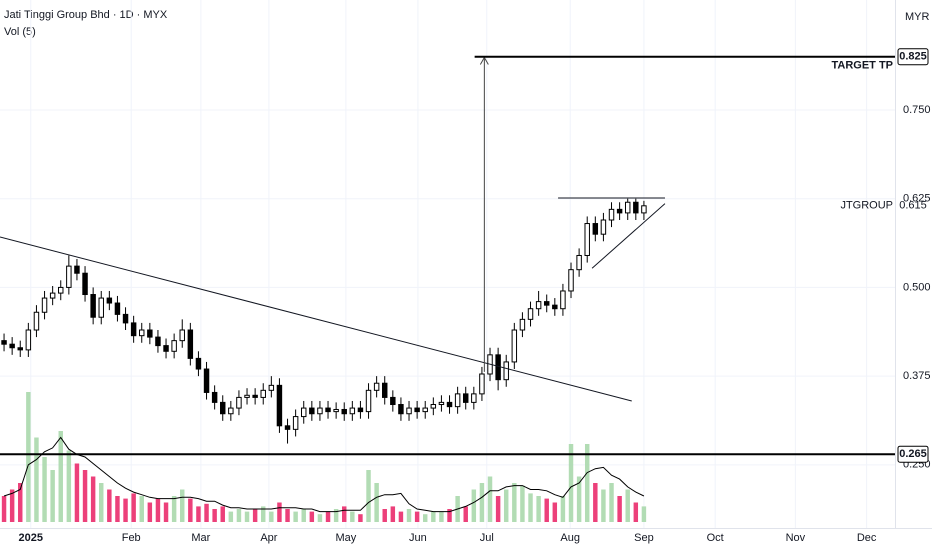 The width and height of the screenshot is (932, 550). I want to click on y-tick-label: 0.750, so click(917, 110).